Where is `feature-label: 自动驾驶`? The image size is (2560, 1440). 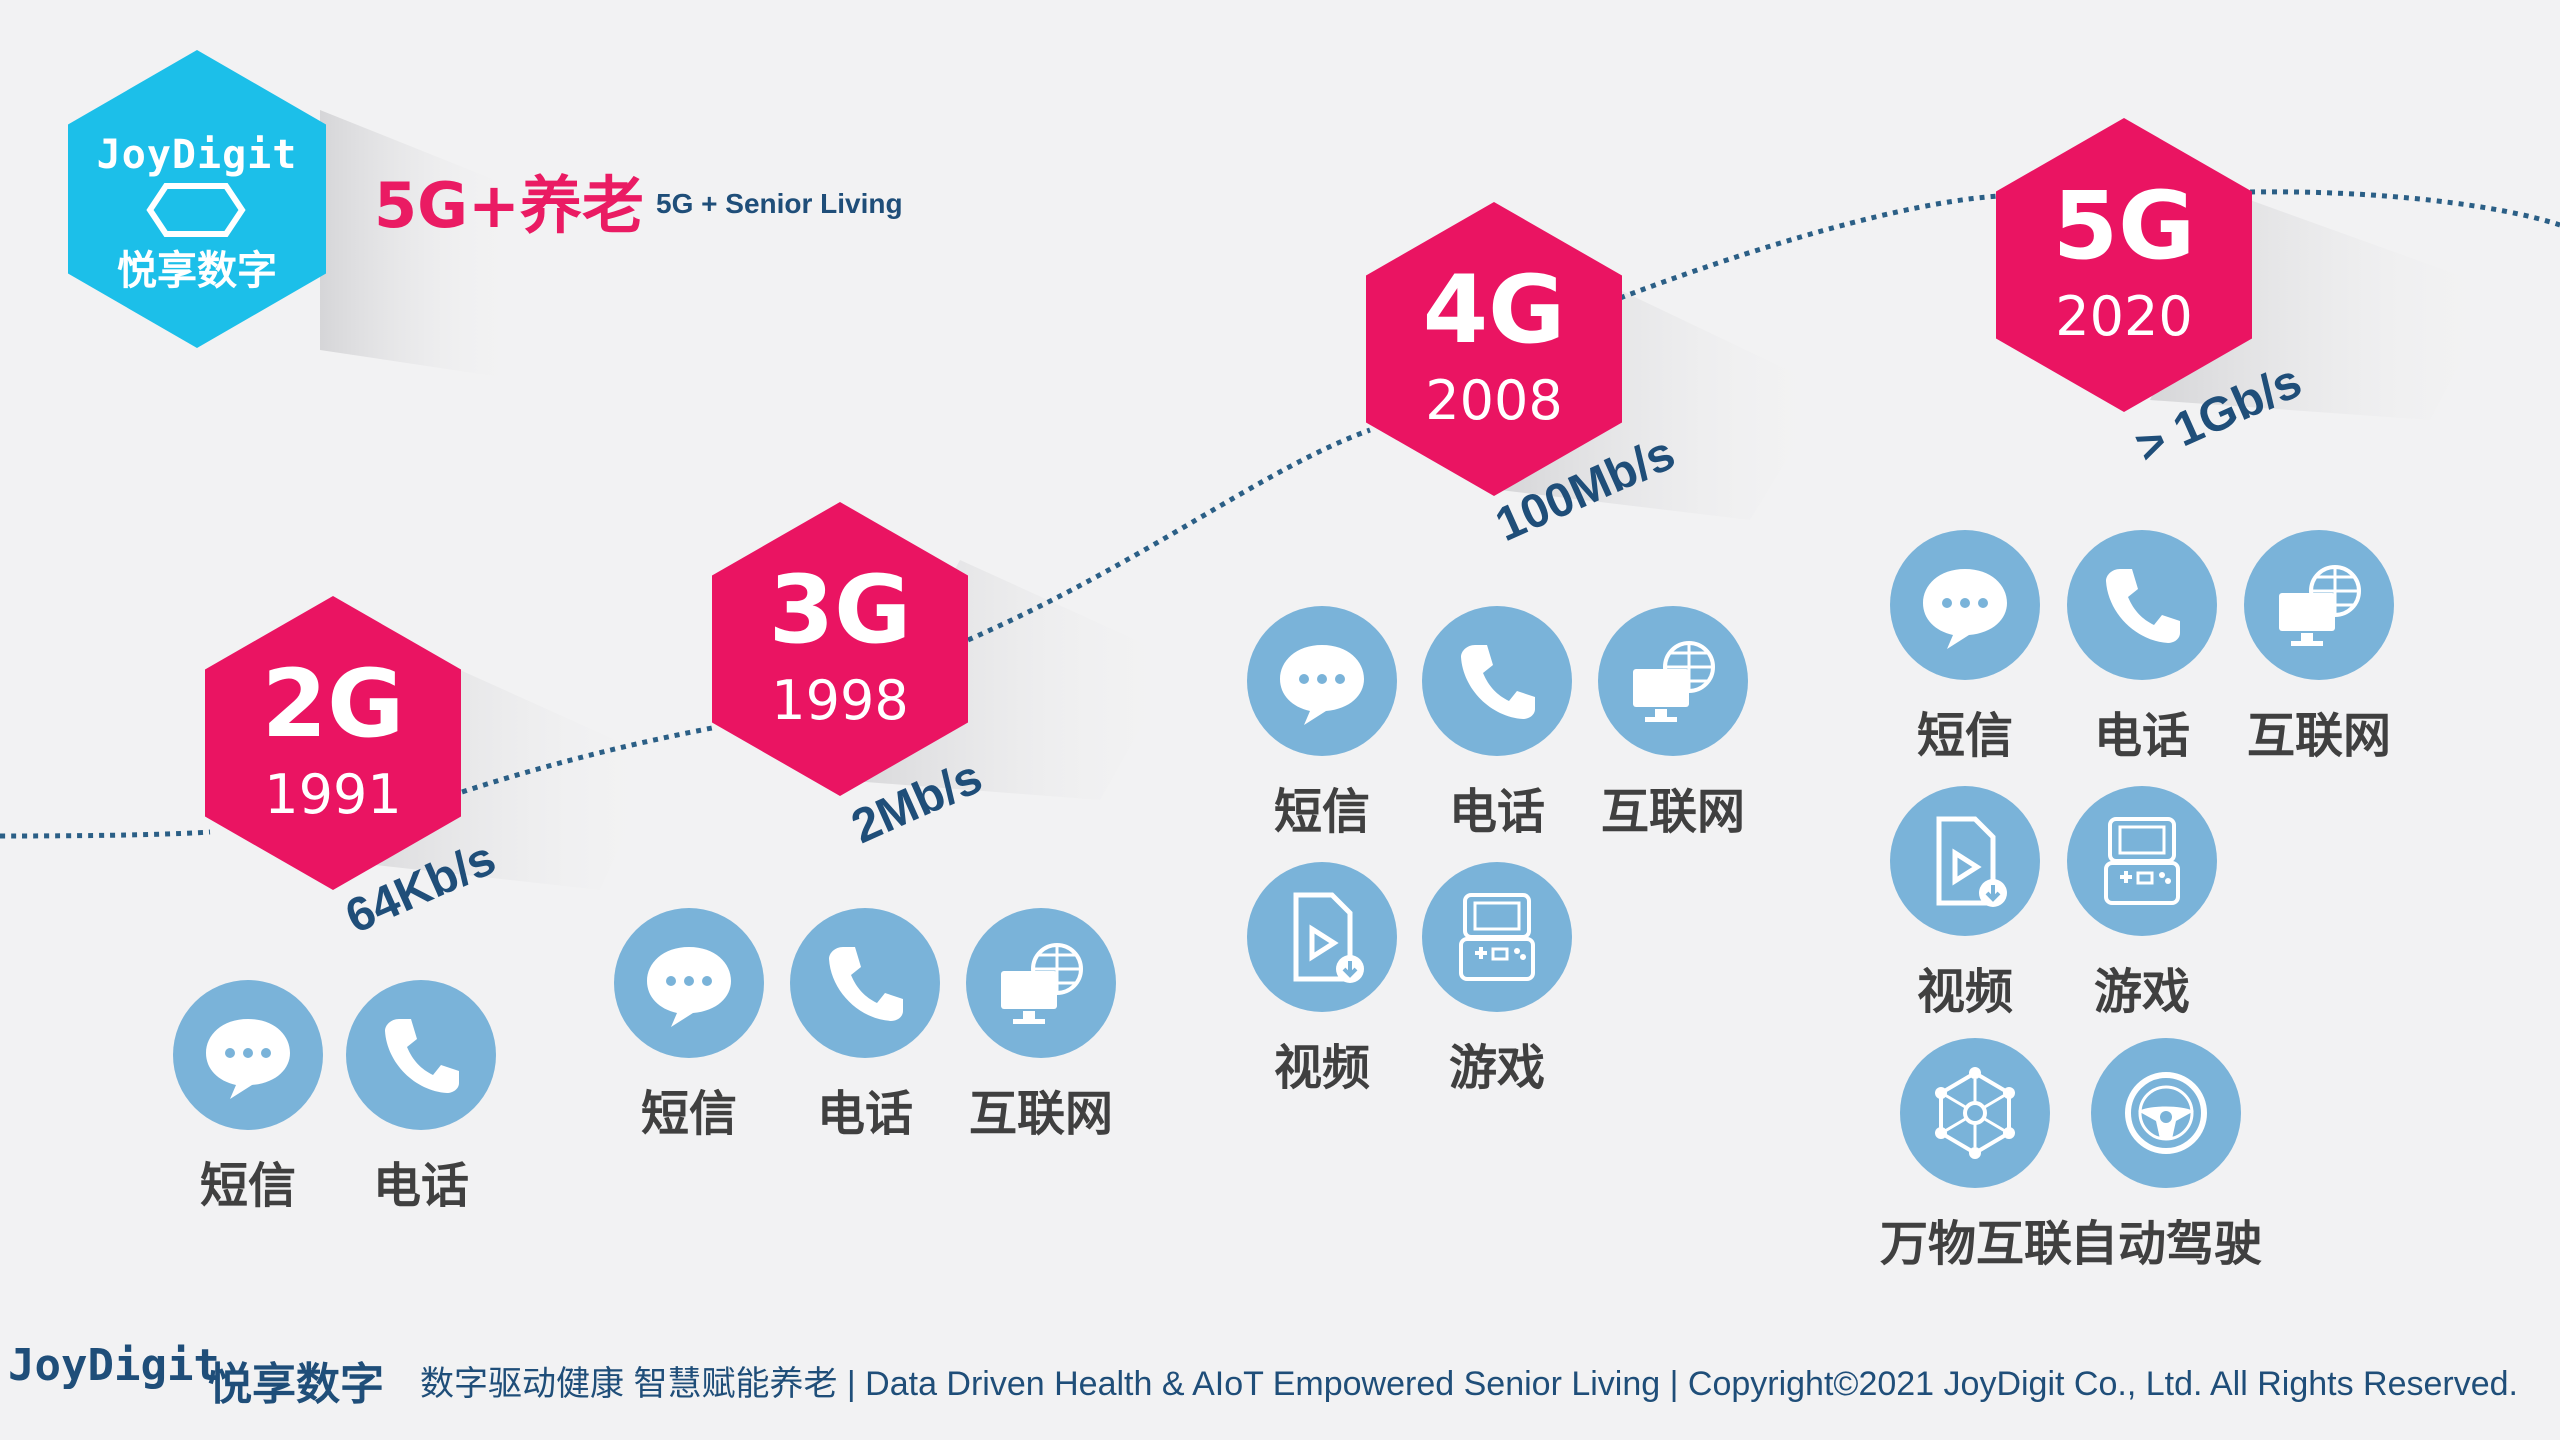 feature-label: 自动驾驶 is located at coordinates (2165, 1244).